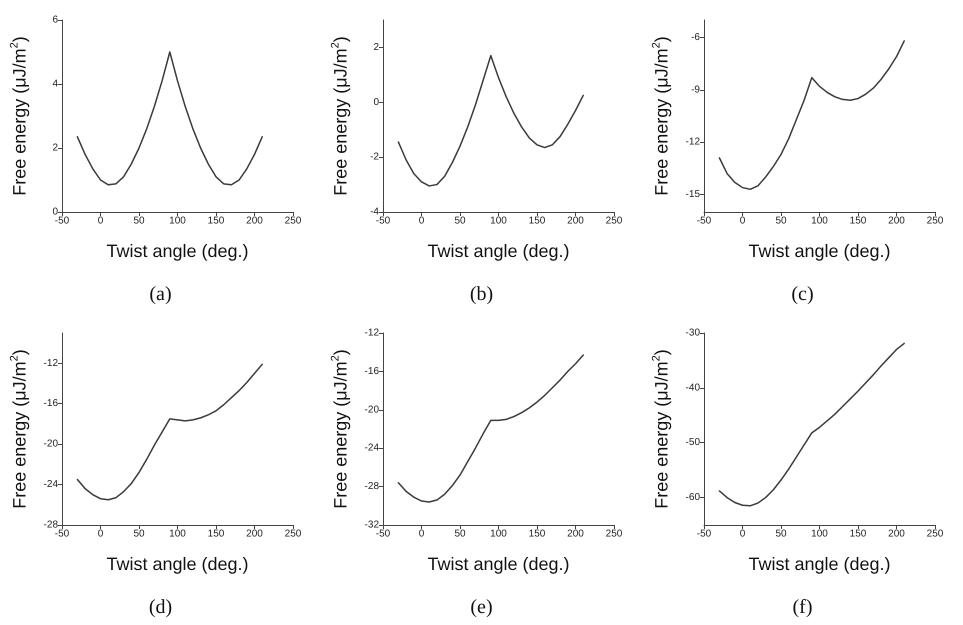  Describe the element at coordinates (695, 37) in the screenshot. I see `y-tick-label: -6` at that location.